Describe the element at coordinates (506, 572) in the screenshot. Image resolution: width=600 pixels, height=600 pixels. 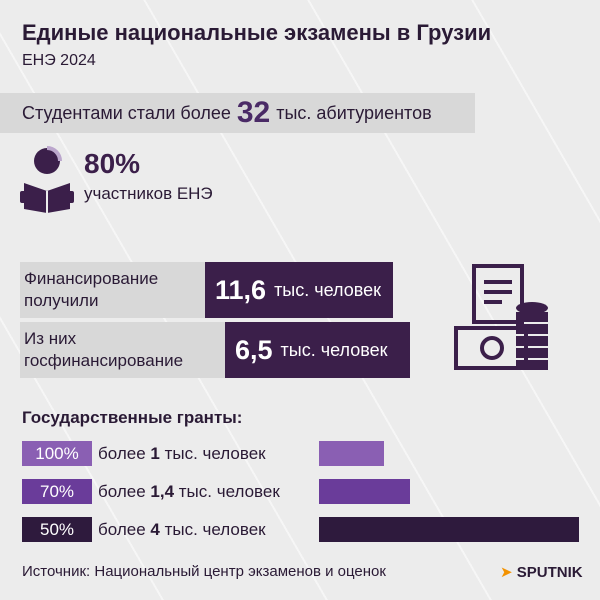
I see `brand-icon: ➤` at that location.